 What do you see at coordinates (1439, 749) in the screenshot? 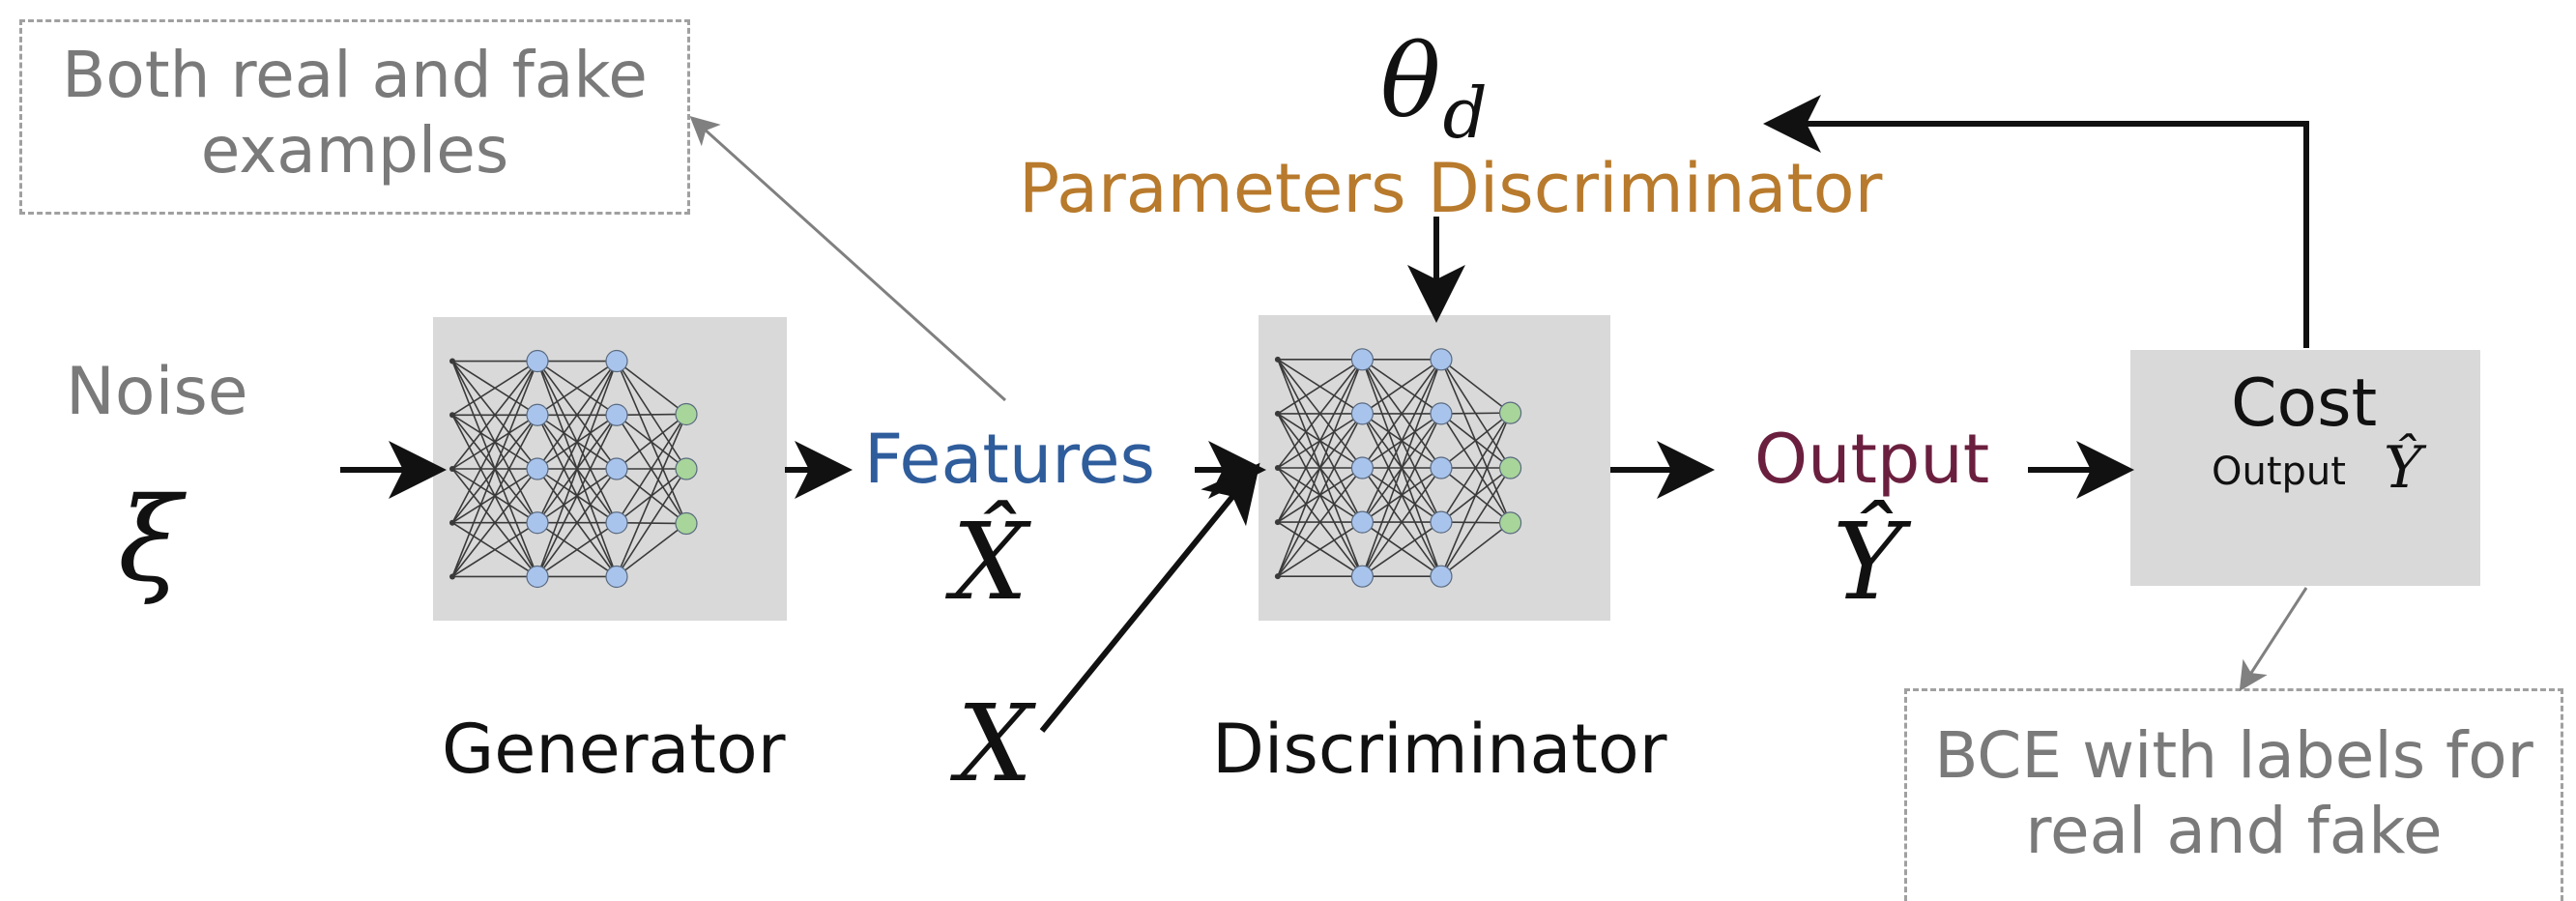
I see `discriminator-label: Discriminator` at bounding box center [1439, 749].